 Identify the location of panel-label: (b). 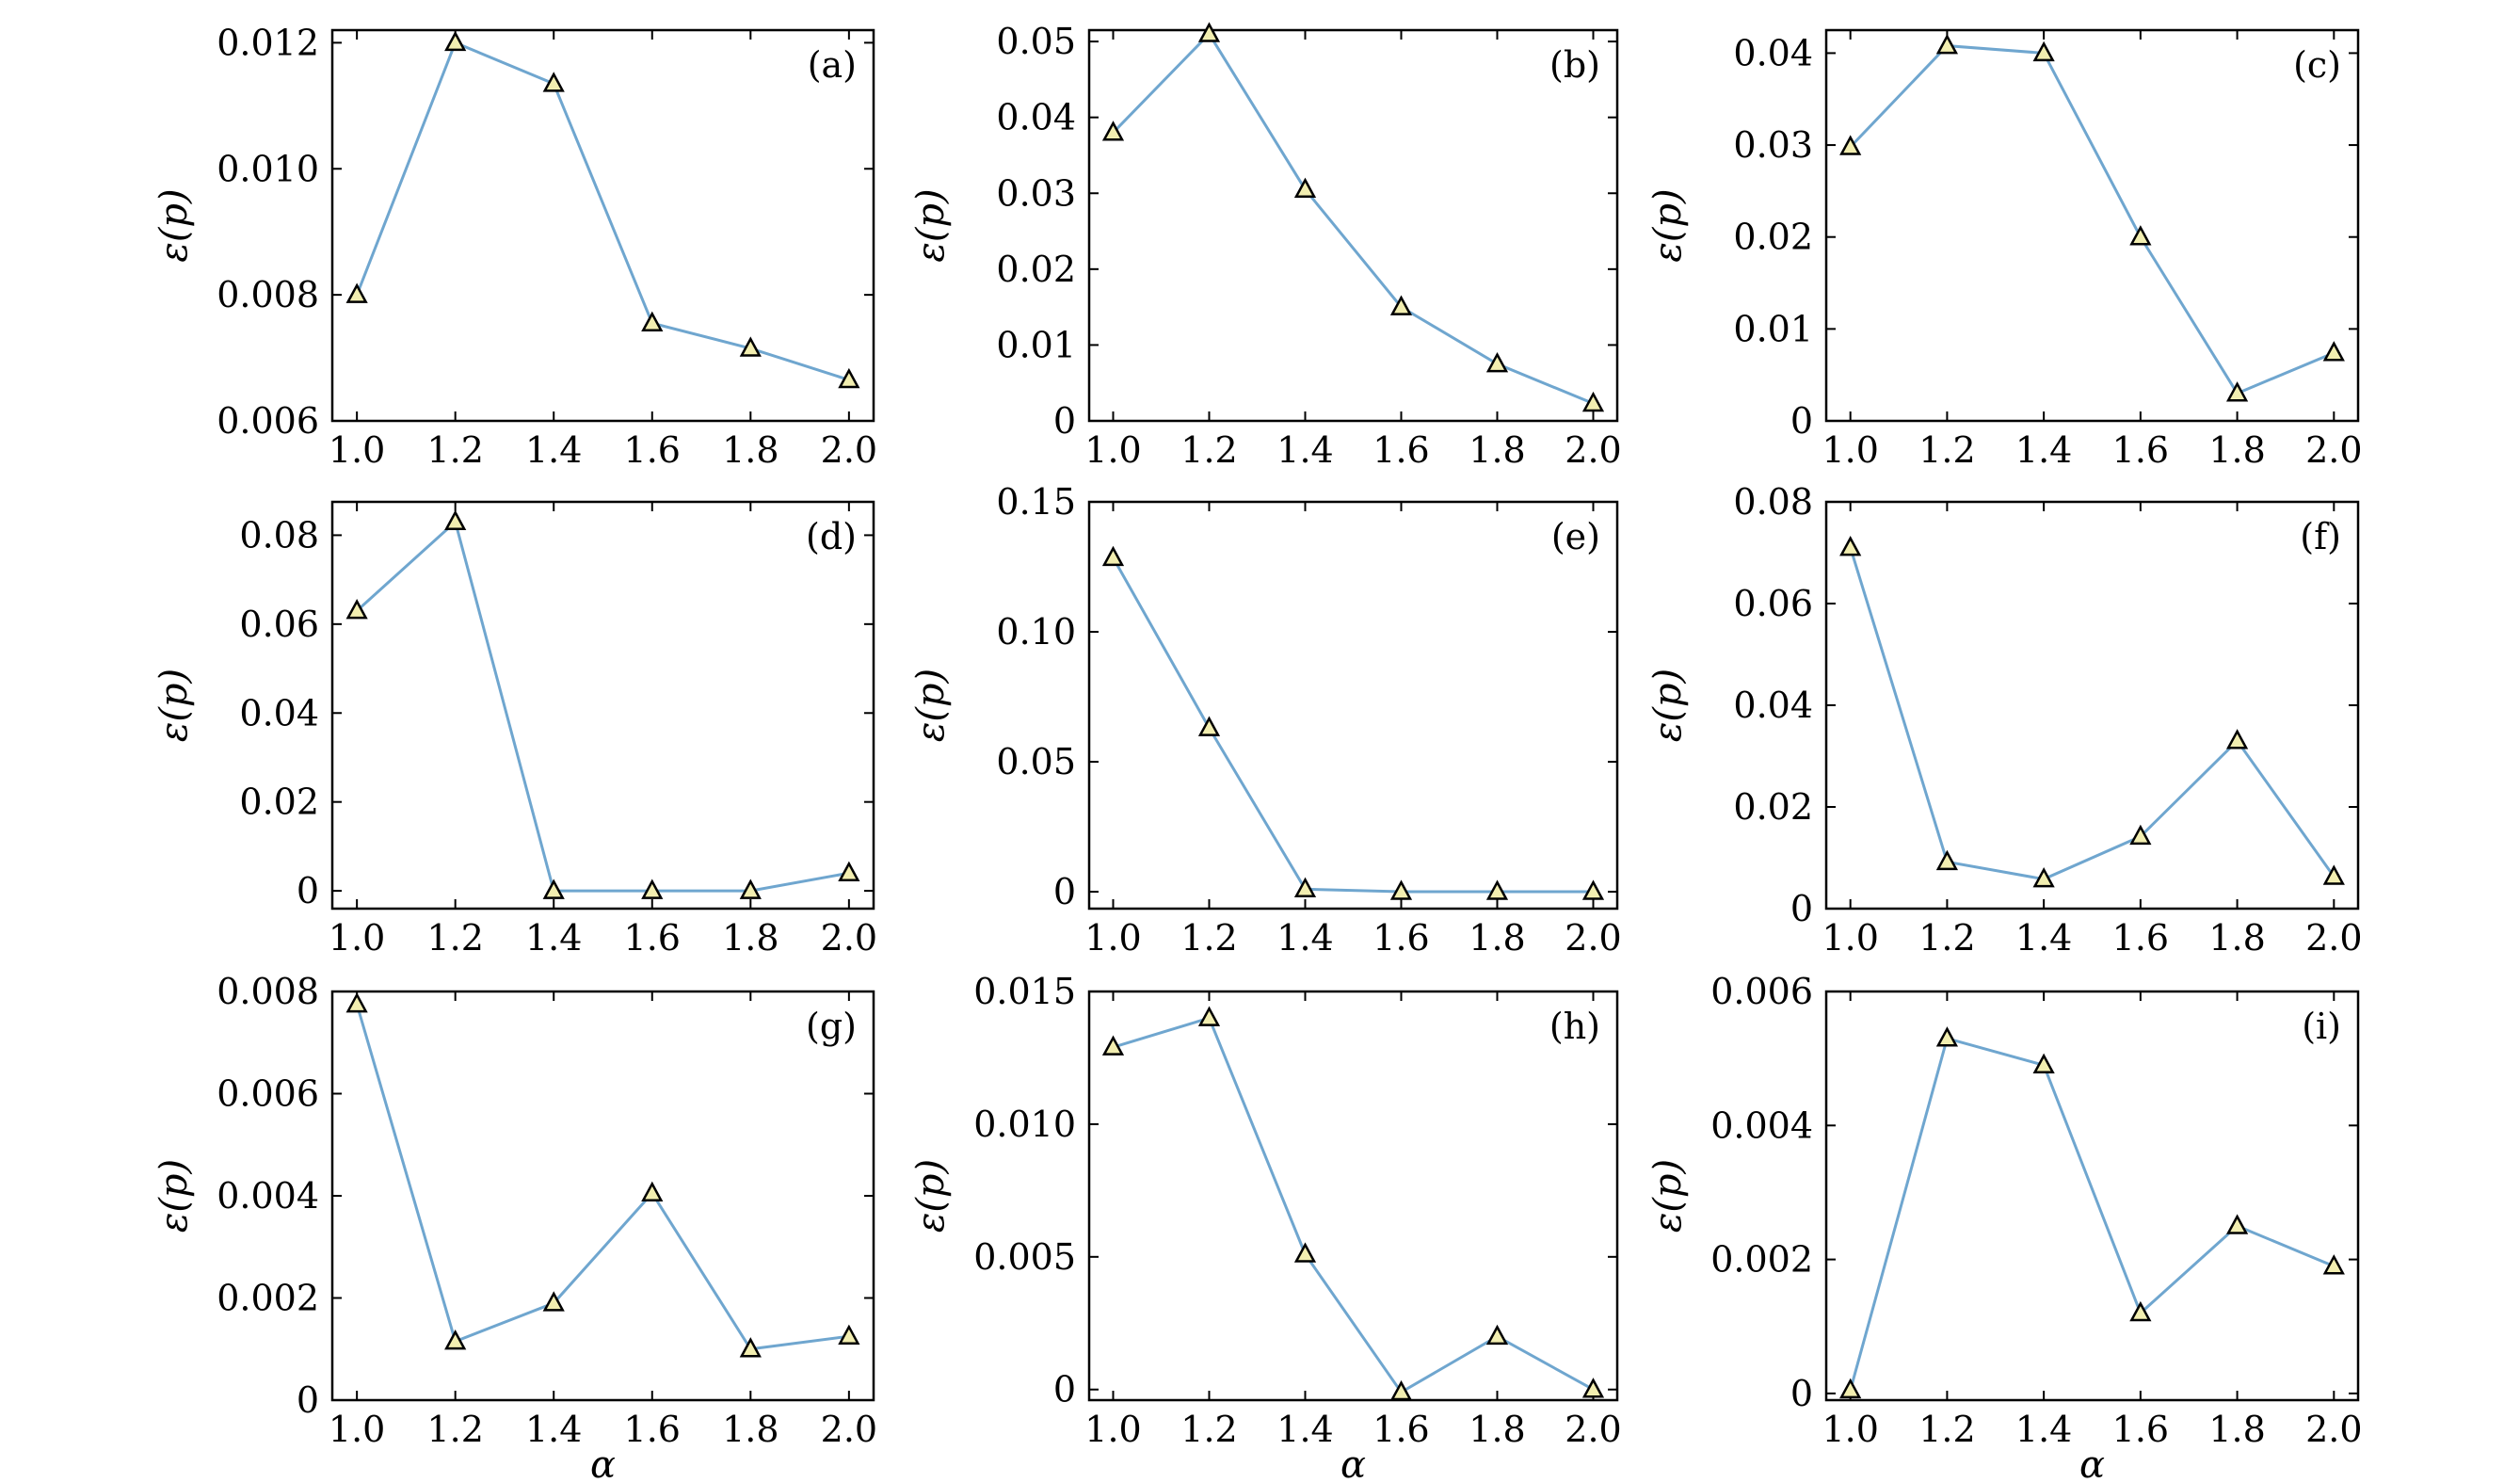
(1574, 65).